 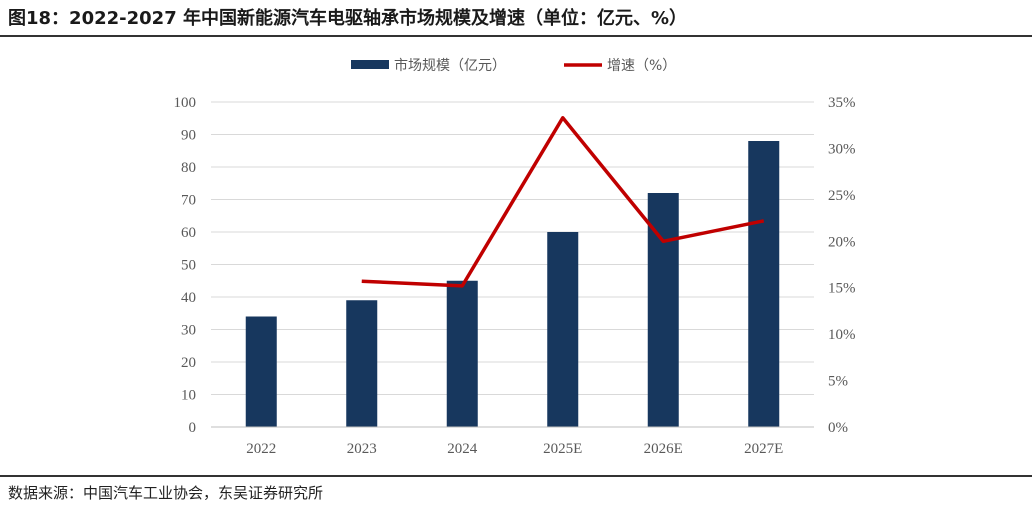 What do you see at coordinates (516, 36) in the screenshot?
I see `top-divider` at bounding box center [516, 36].